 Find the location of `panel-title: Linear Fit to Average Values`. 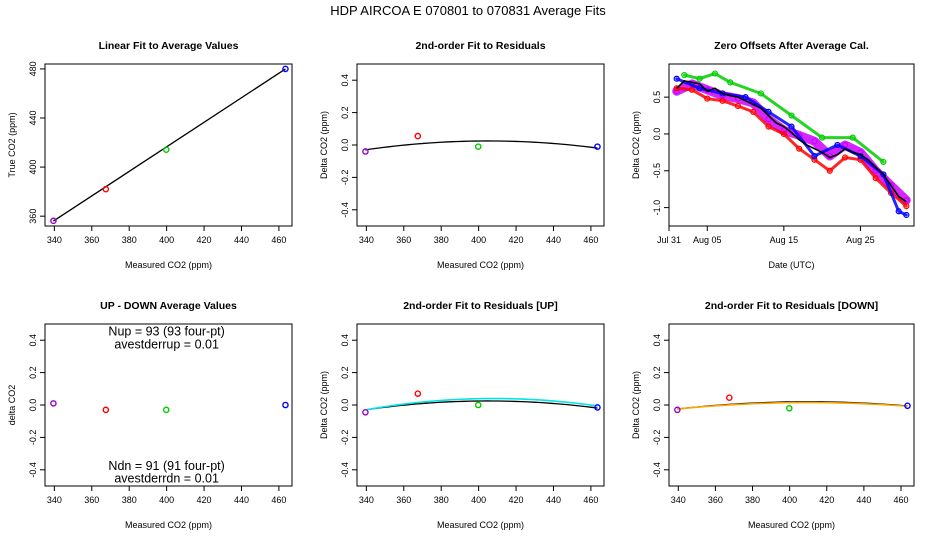

panel-title: Linear Fit to Average Values is located at coordinates (169, 46).